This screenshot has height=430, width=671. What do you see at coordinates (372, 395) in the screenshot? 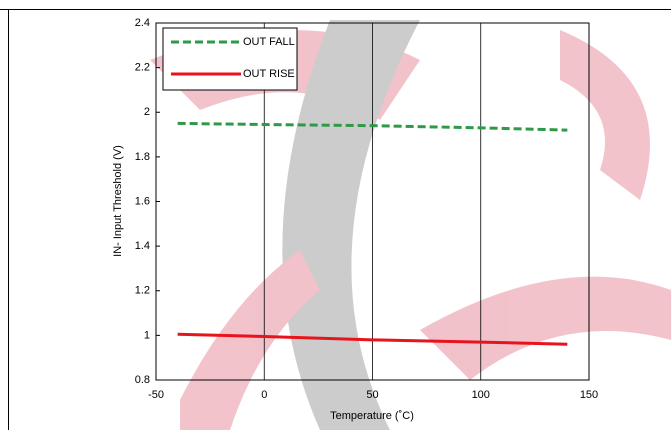
I see `x-tick-label: 50` at bounding box center [372, 395].